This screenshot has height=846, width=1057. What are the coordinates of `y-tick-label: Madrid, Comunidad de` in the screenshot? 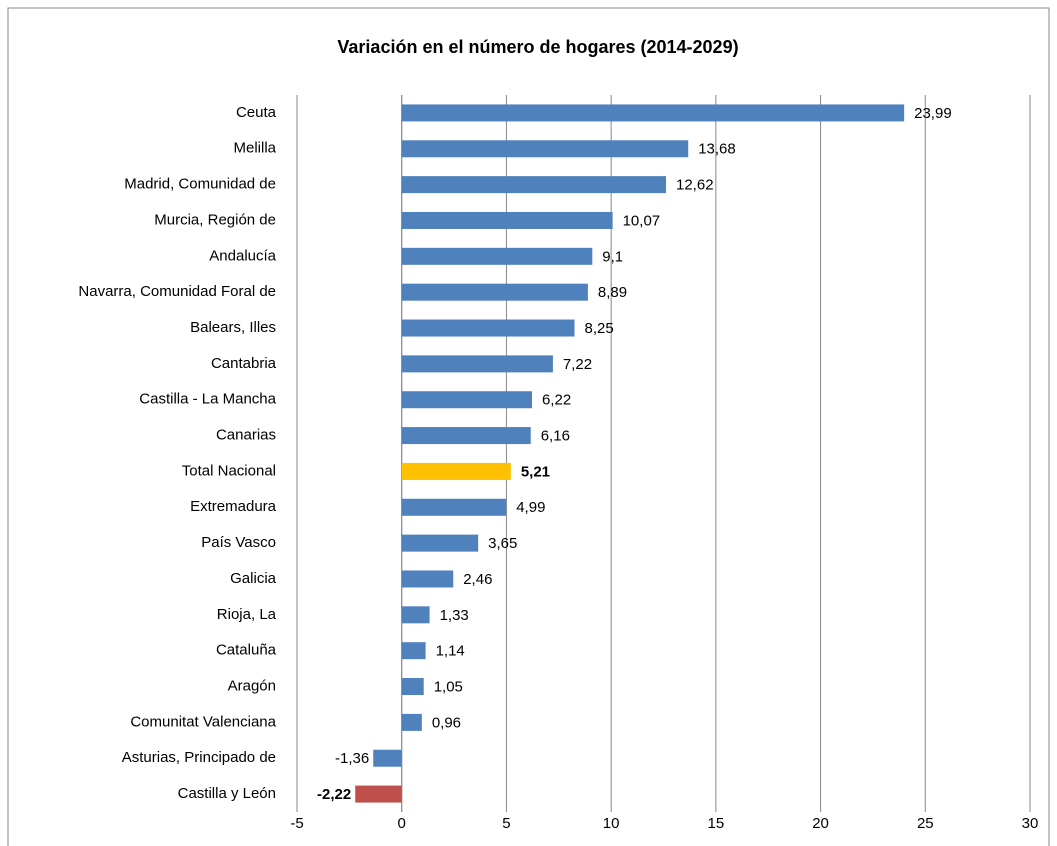 It's located at (200, 184).